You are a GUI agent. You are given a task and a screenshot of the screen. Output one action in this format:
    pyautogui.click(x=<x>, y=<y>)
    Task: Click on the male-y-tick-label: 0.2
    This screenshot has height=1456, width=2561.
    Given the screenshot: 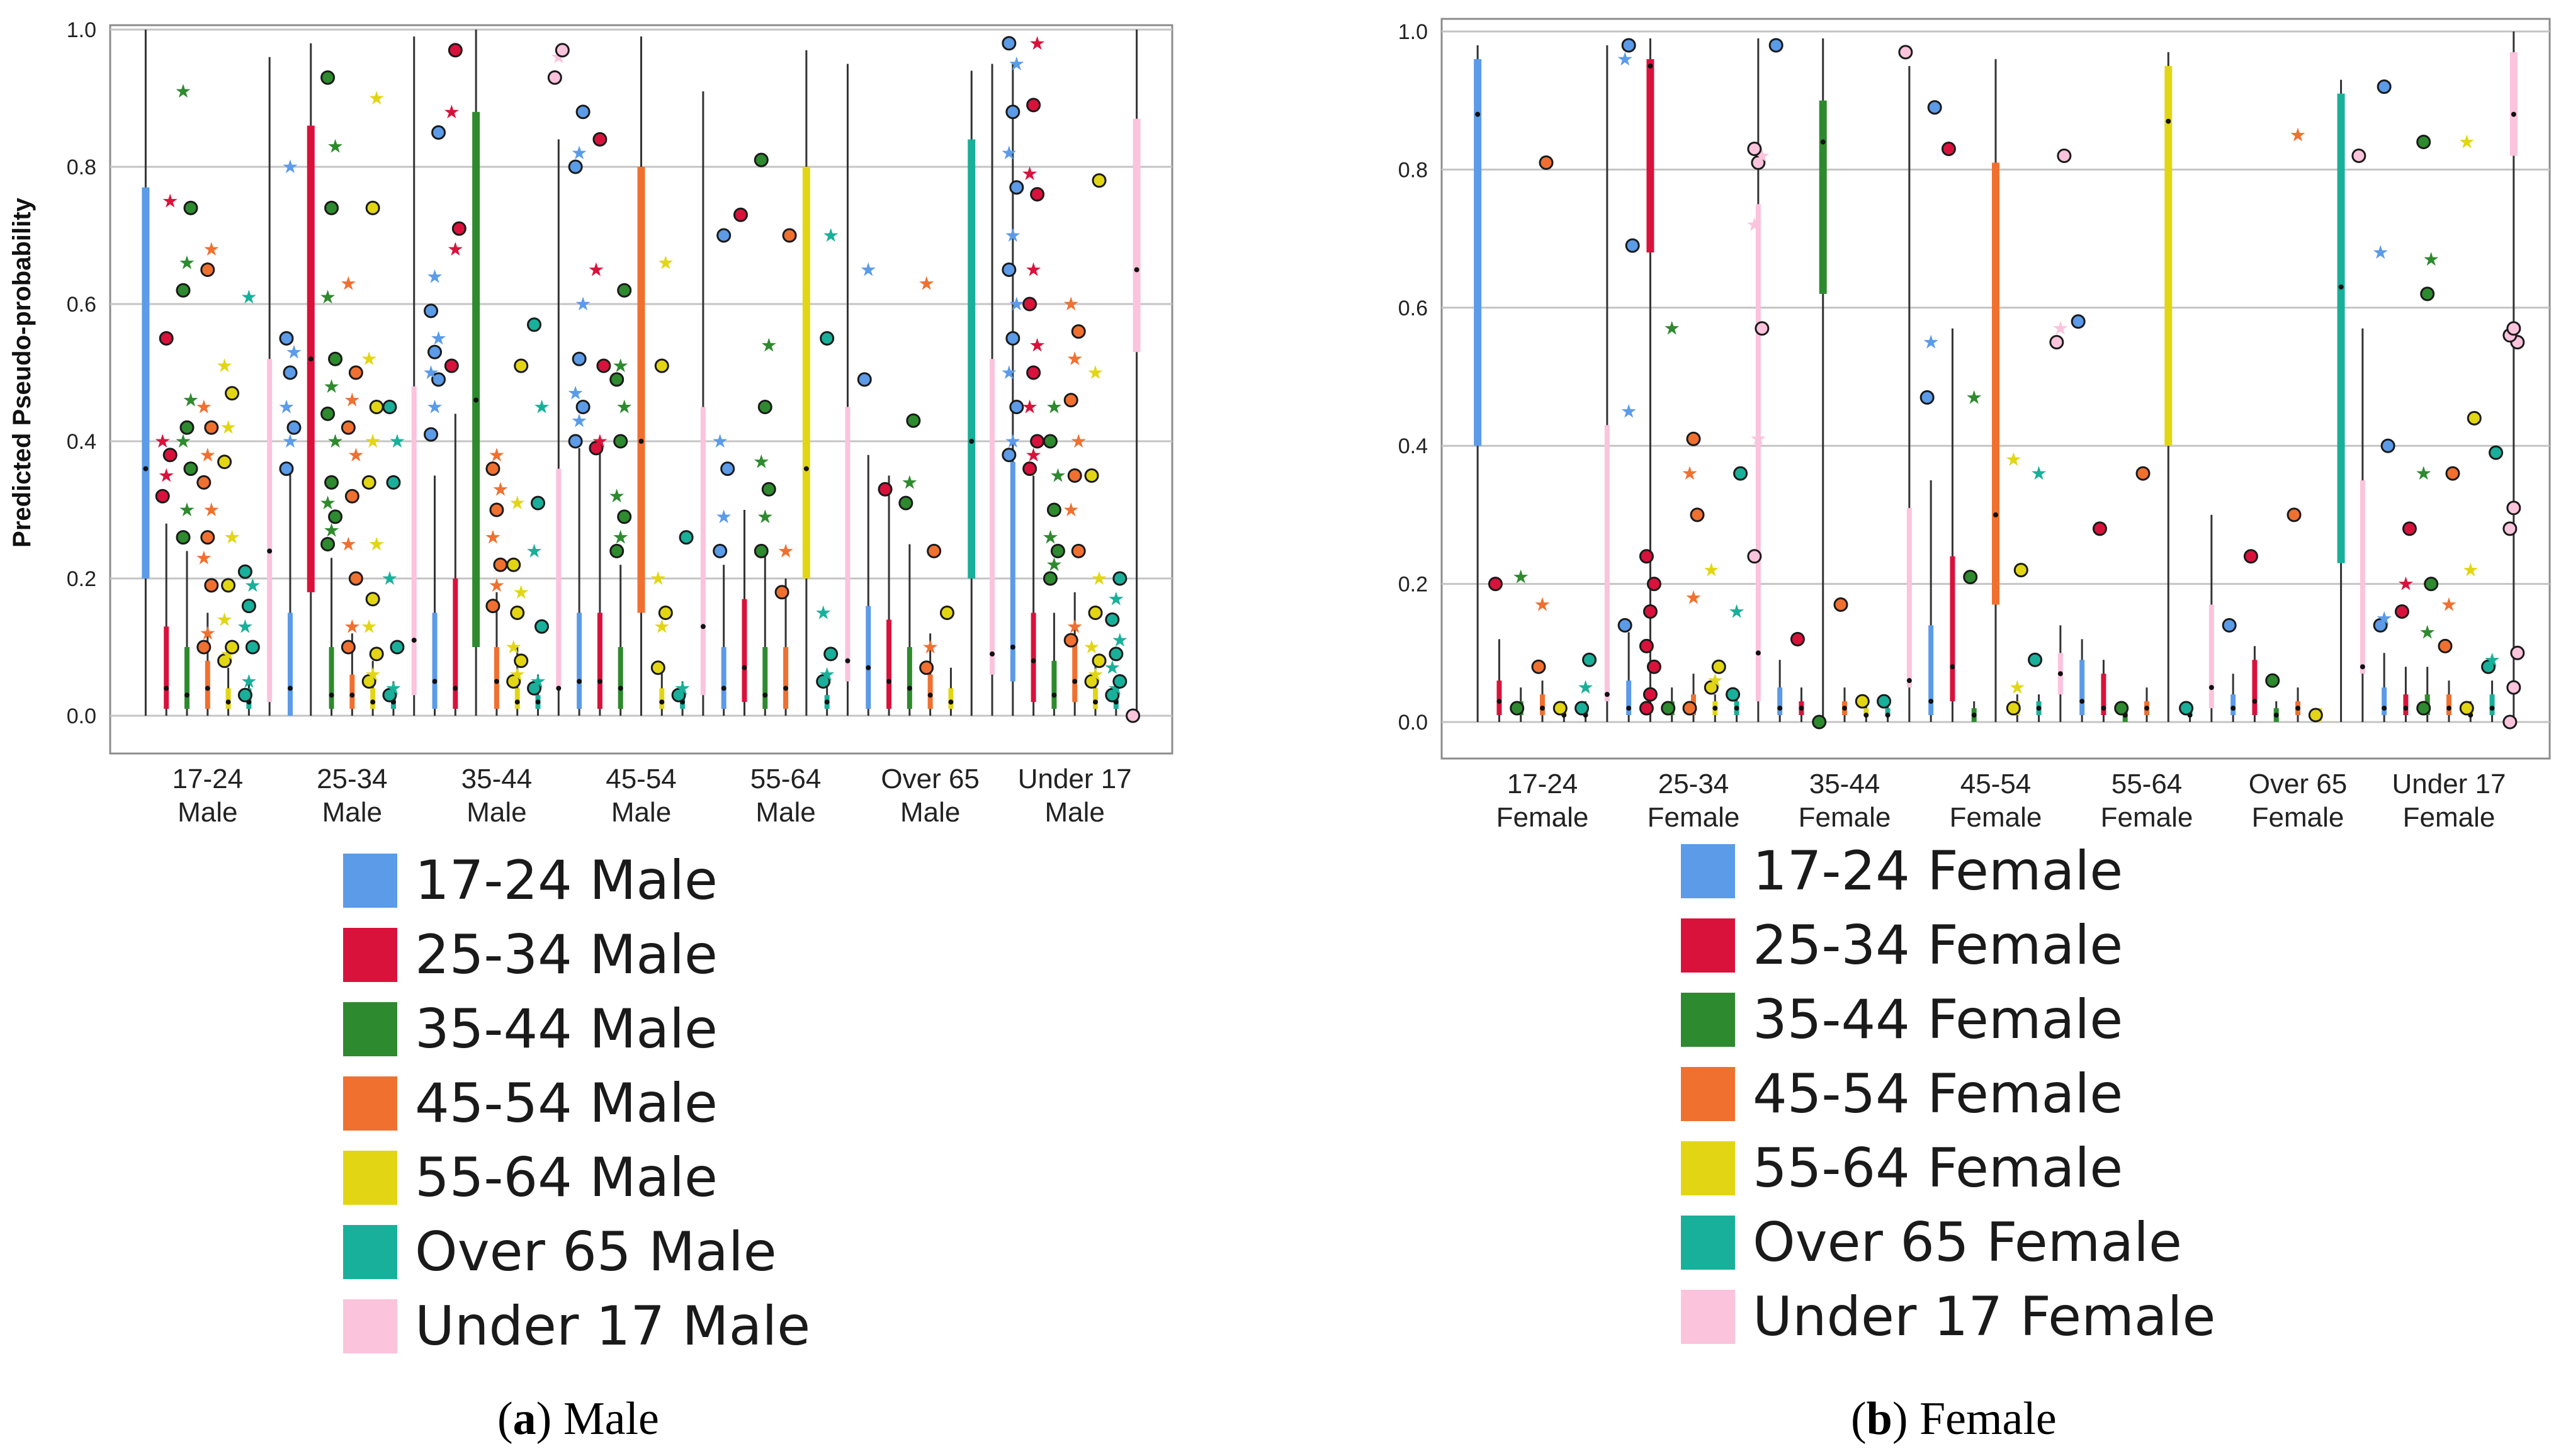 What is the action you would take?
    pyautogui.click(x=81, y=579)
    